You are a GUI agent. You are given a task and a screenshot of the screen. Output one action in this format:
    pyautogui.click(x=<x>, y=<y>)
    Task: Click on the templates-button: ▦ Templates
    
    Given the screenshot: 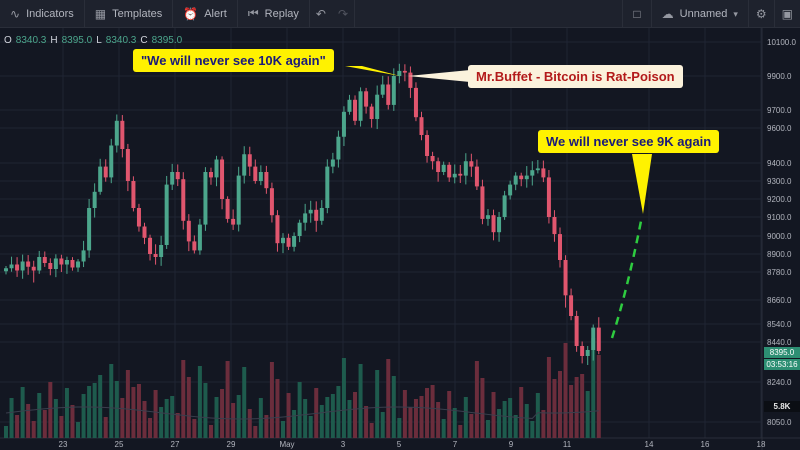 What is the action you would take?
    pyautogui.click(x=129, y=14)
    